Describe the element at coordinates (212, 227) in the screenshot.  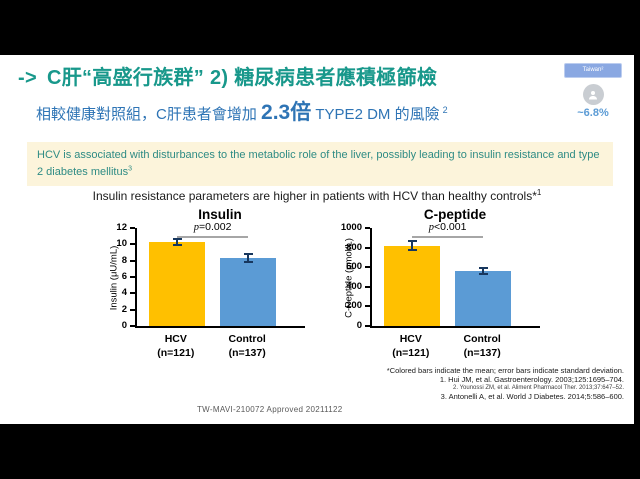
I see `p-value-label: p=0.002` at that location.